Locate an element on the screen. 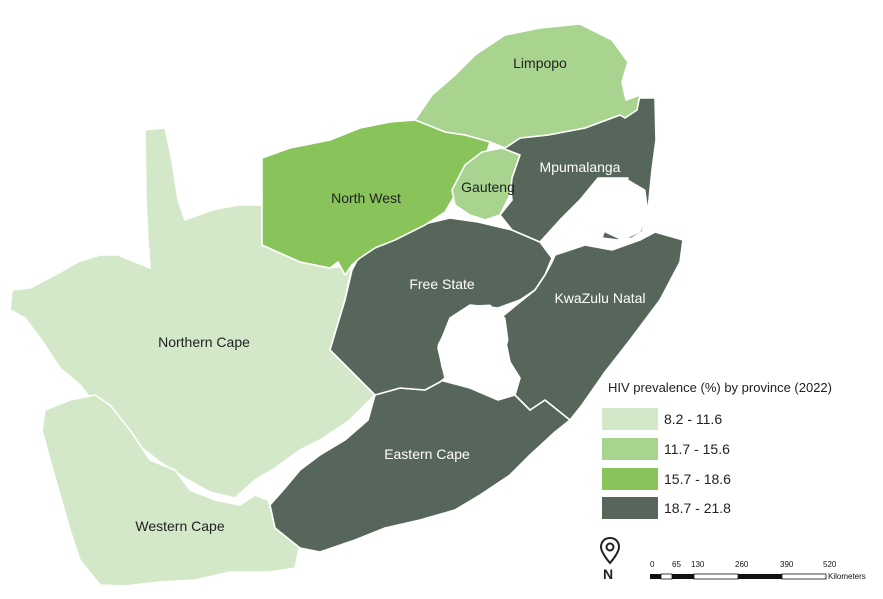  legend-item: 18.7 - 21.8 is located at coordinates (722, 509).